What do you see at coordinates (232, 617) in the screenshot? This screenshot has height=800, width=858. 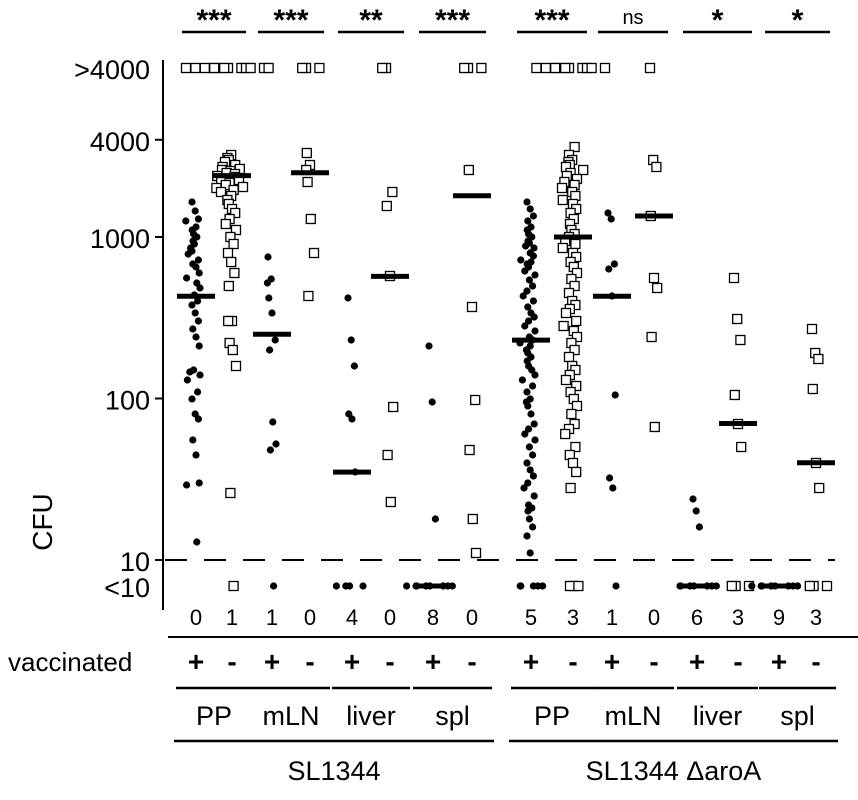 I see `below-limit-count: 1` at bounding box center [232, 617].